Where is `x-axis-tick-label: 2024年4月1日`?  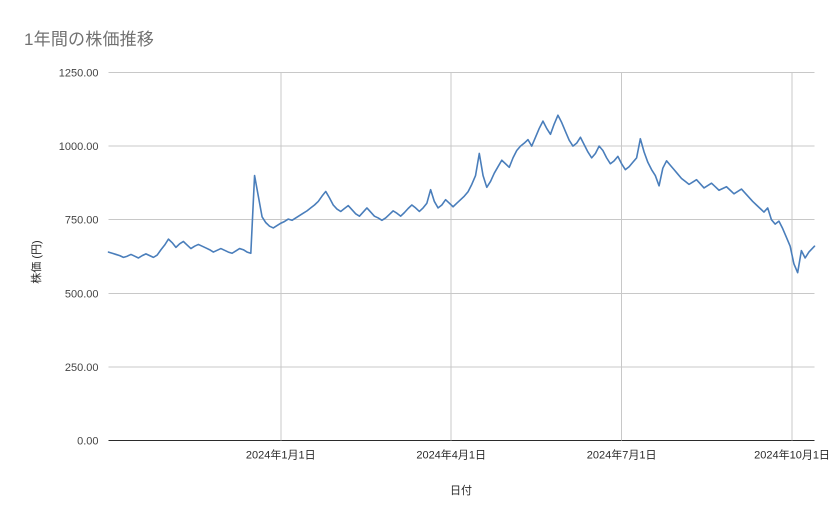
x-axis-tick-label: 2024年4月1日 is located at coordinates (451, 455).